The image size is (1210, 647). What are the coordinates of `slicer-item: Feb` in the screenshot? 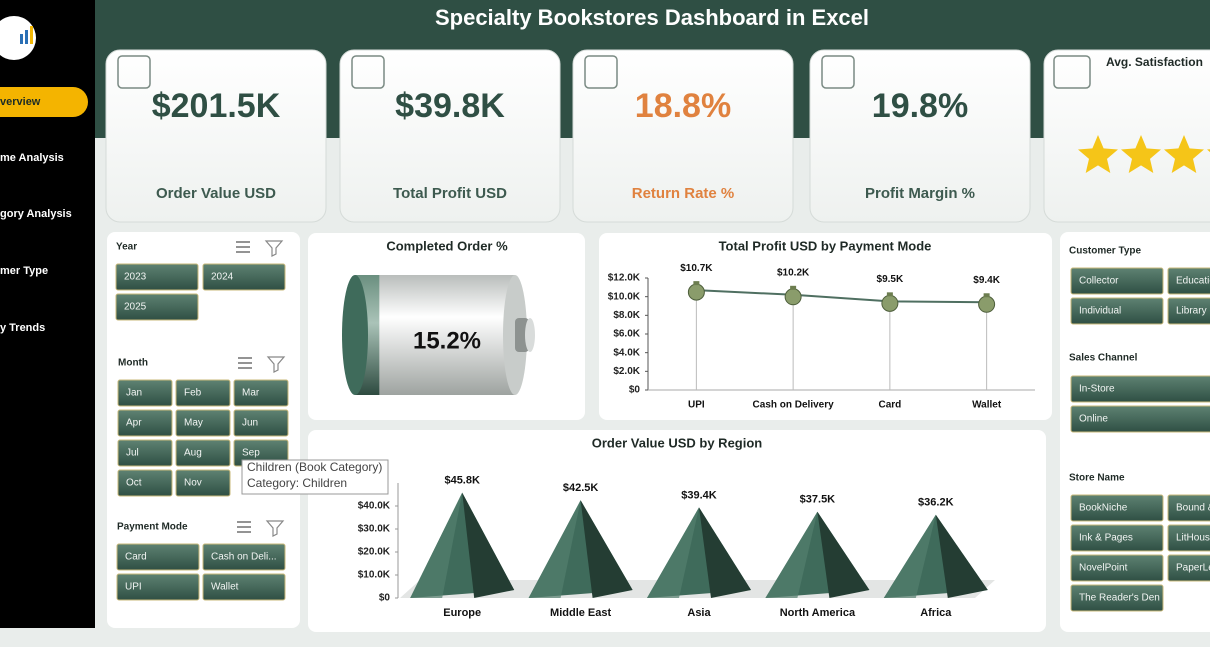 It's located at (193, 393).